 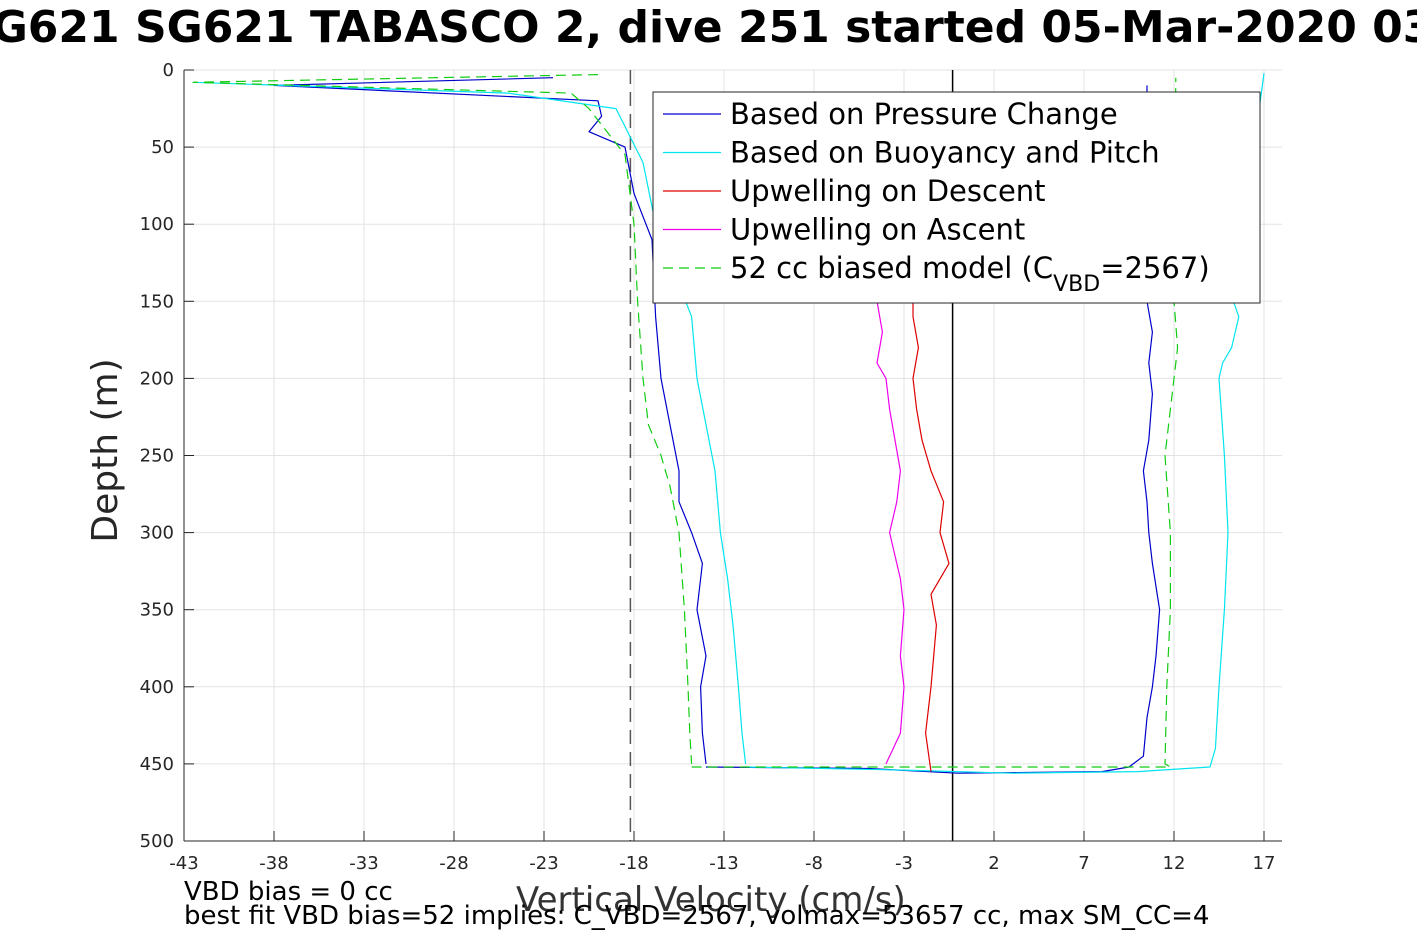 I want to click on y-tick-label: 300, so click(x=157, y=533).